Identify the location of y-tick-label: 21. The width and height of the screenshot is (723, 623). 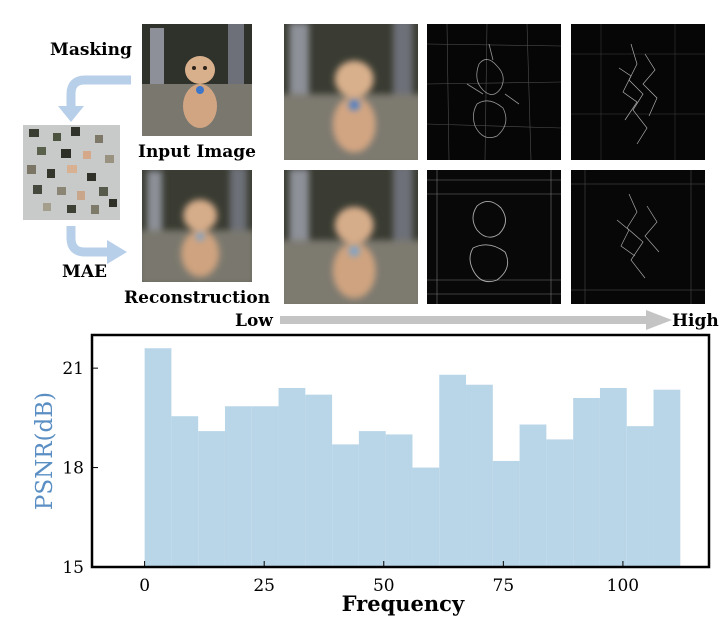
(73, 369).